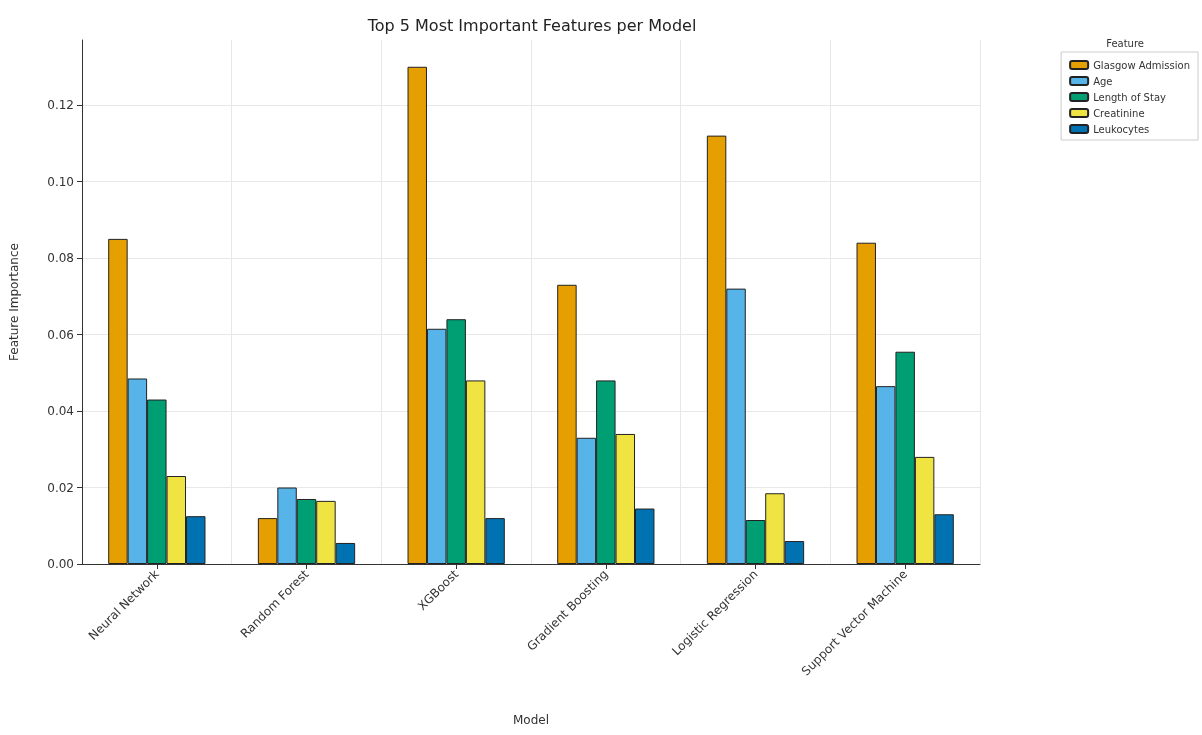 This screenshot has height=735, width=1202. What do you see at coordinates (60, 564) in the screenshot?
I see `y-tick-label: 0.00` at bounding box center [60, 564].